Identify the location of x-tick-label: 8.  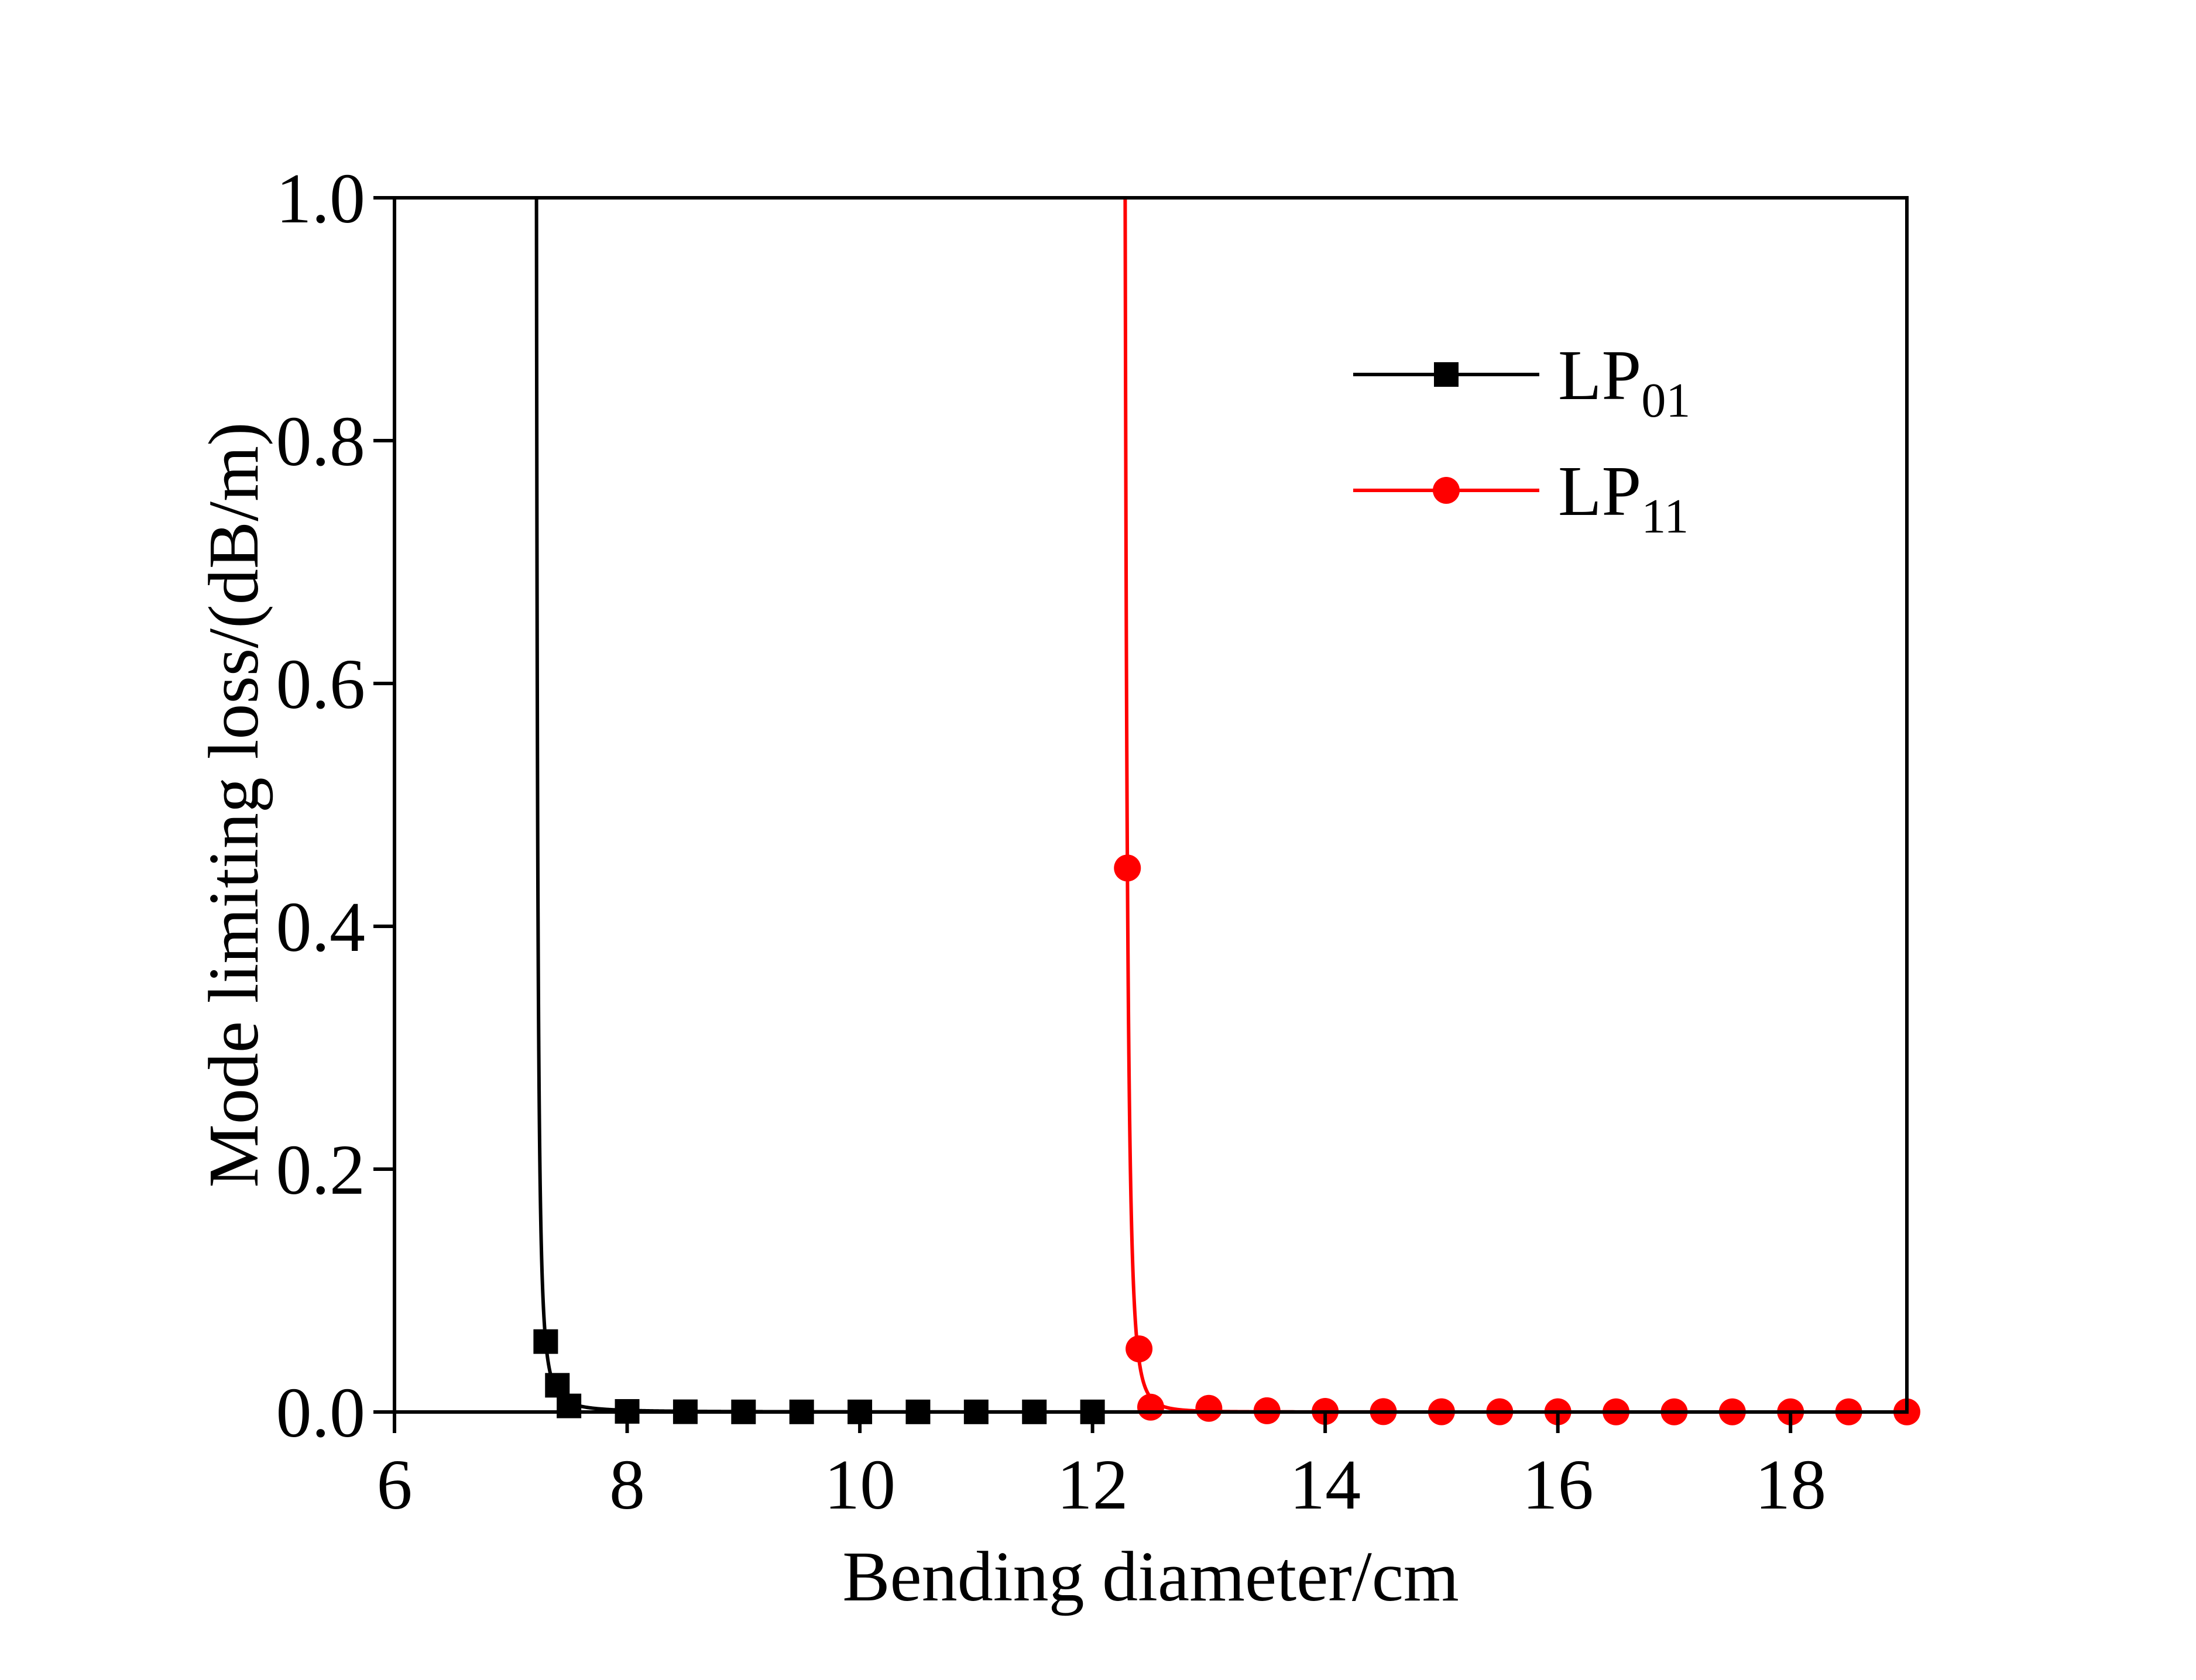
(627, 1484).